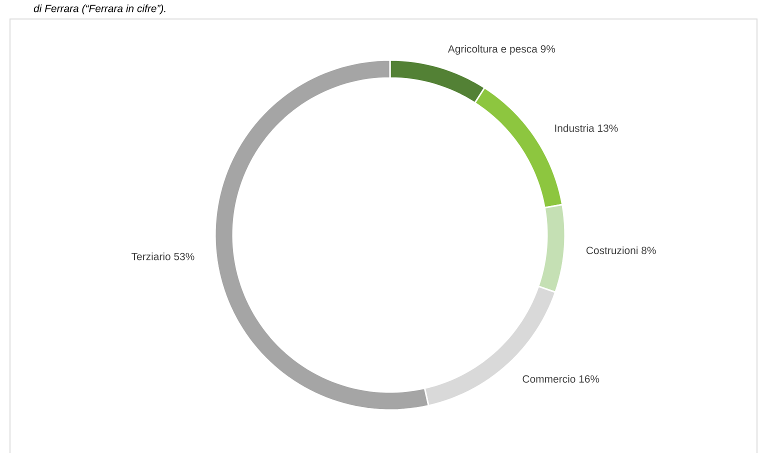 This screenshot has width=760, height=454. What do you see at coordinates (586, 128) in the screenshot?
I see `slice-label: Industria 13%` at bounding box center [586, 128].